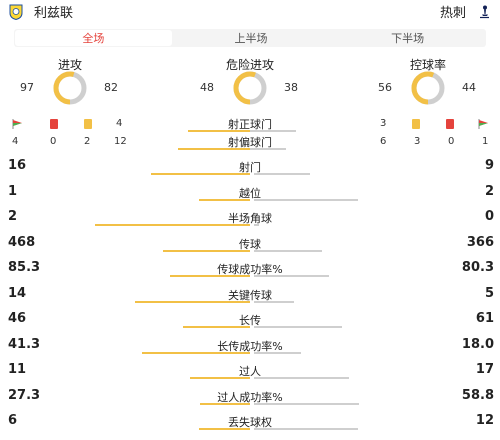 Image resolution: width=500 pixels, height=440 pixels. What do you see at coordinates (13, 191) in the screenshot?
I see `stat-home-value: 1` at bounding box center [13, 191].